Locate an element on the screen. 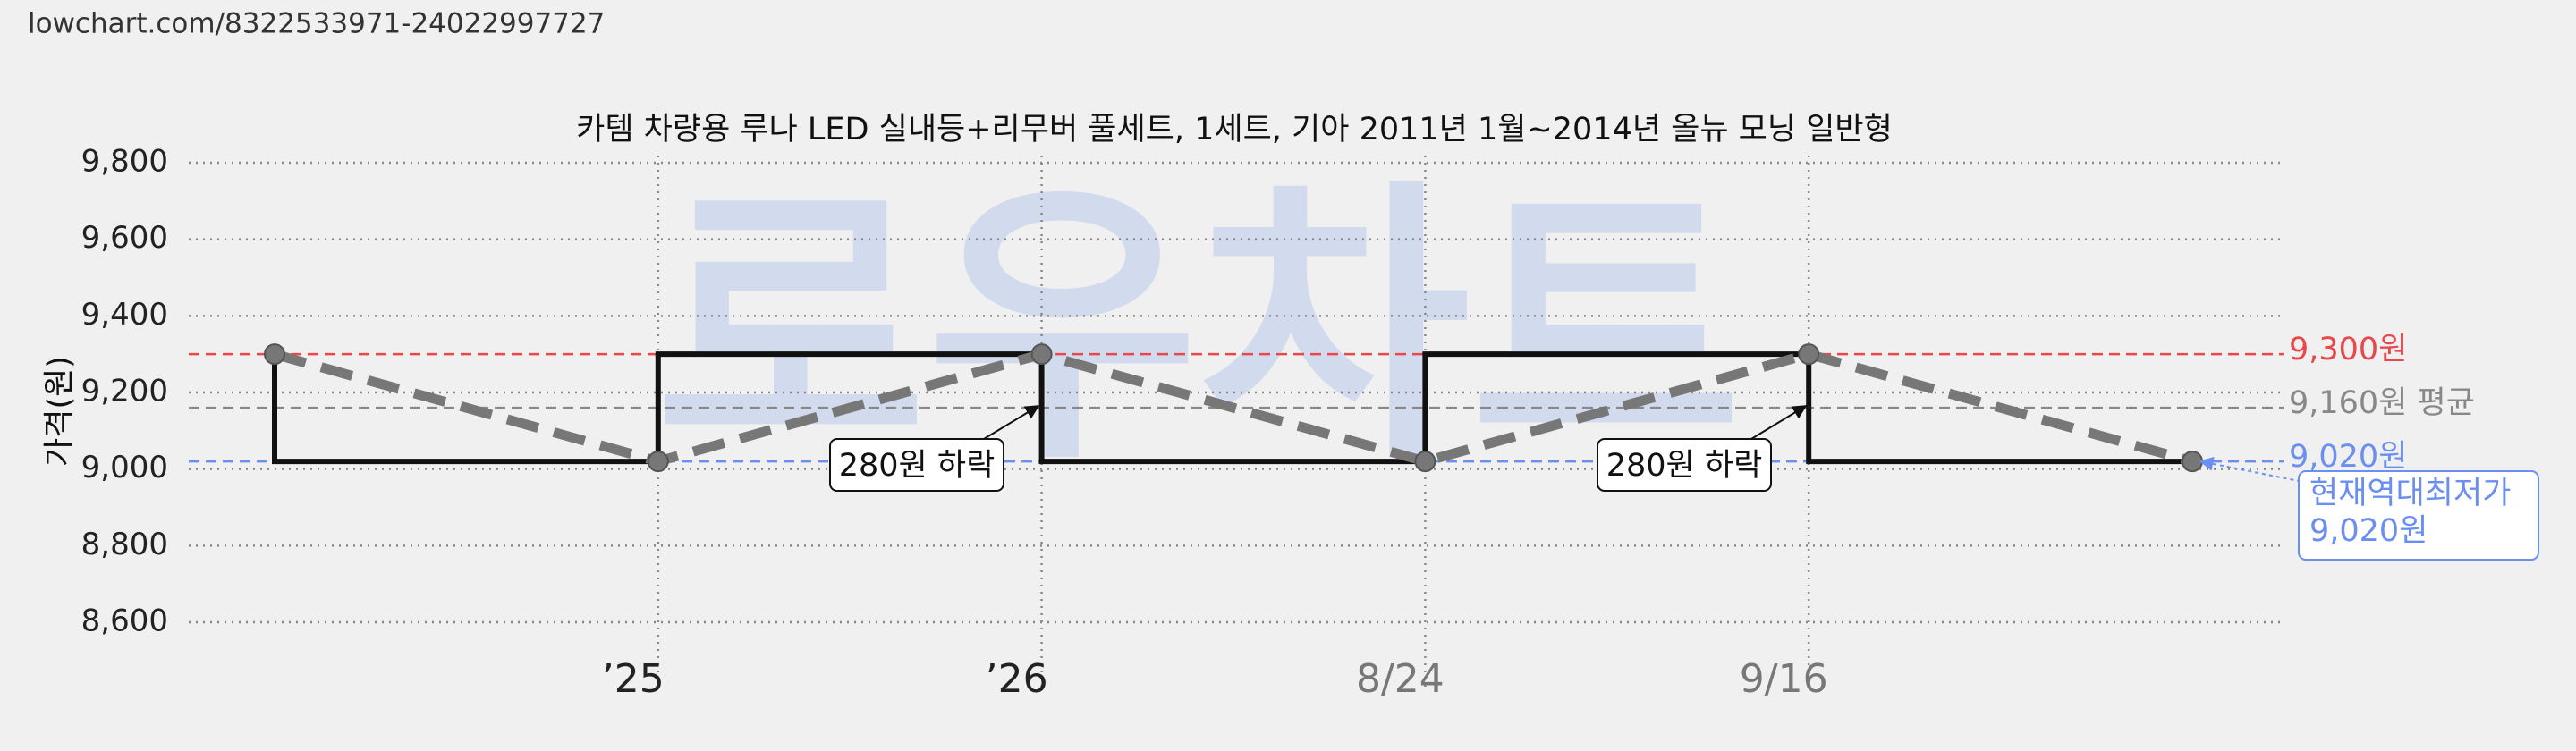  y-tick-label: 9,600 is located at coordinates (124, 238).